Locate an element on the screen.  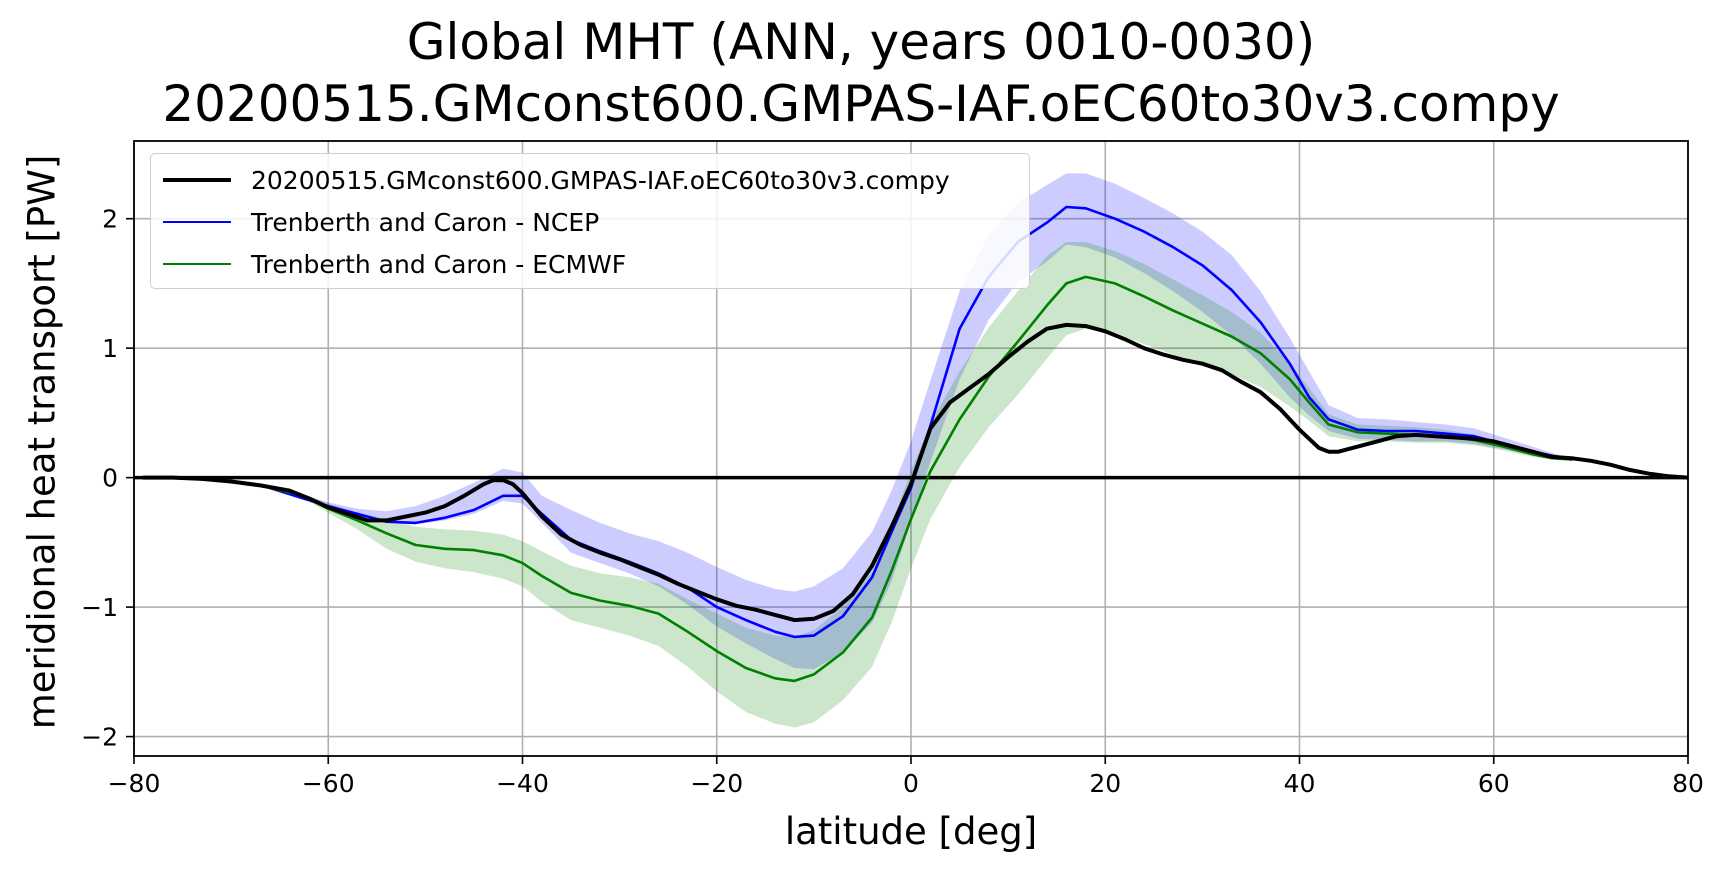
x-tick-label: 20 is located at coordinates (1105, 783).